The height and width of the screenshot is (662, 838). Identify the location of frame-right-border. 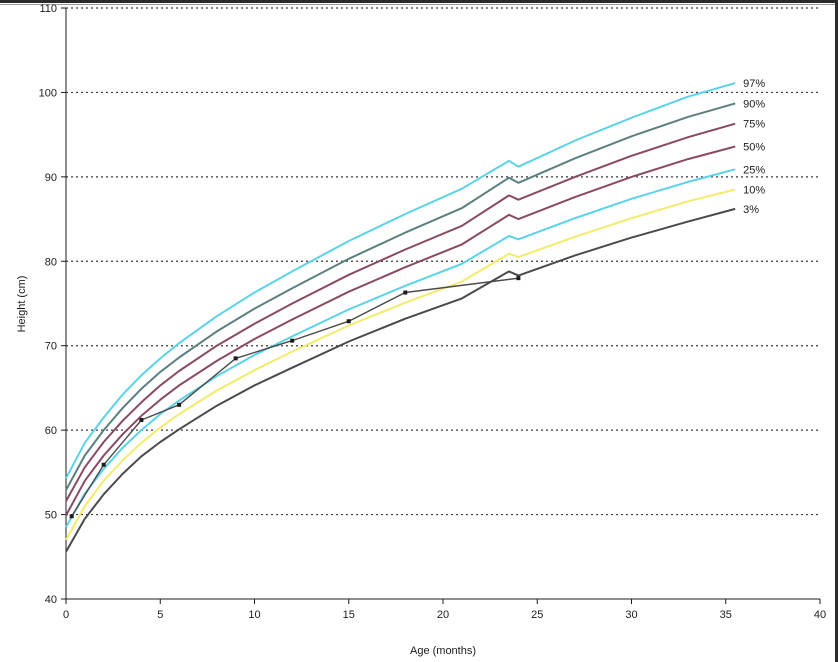
(836, 331).